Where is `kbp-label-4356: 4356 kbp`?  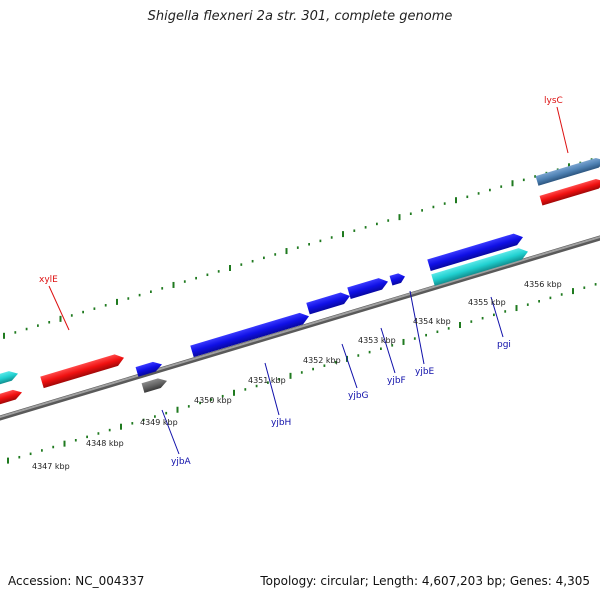
kbp-label-4356: 4356 kbp is located at coordinates (543, 284).